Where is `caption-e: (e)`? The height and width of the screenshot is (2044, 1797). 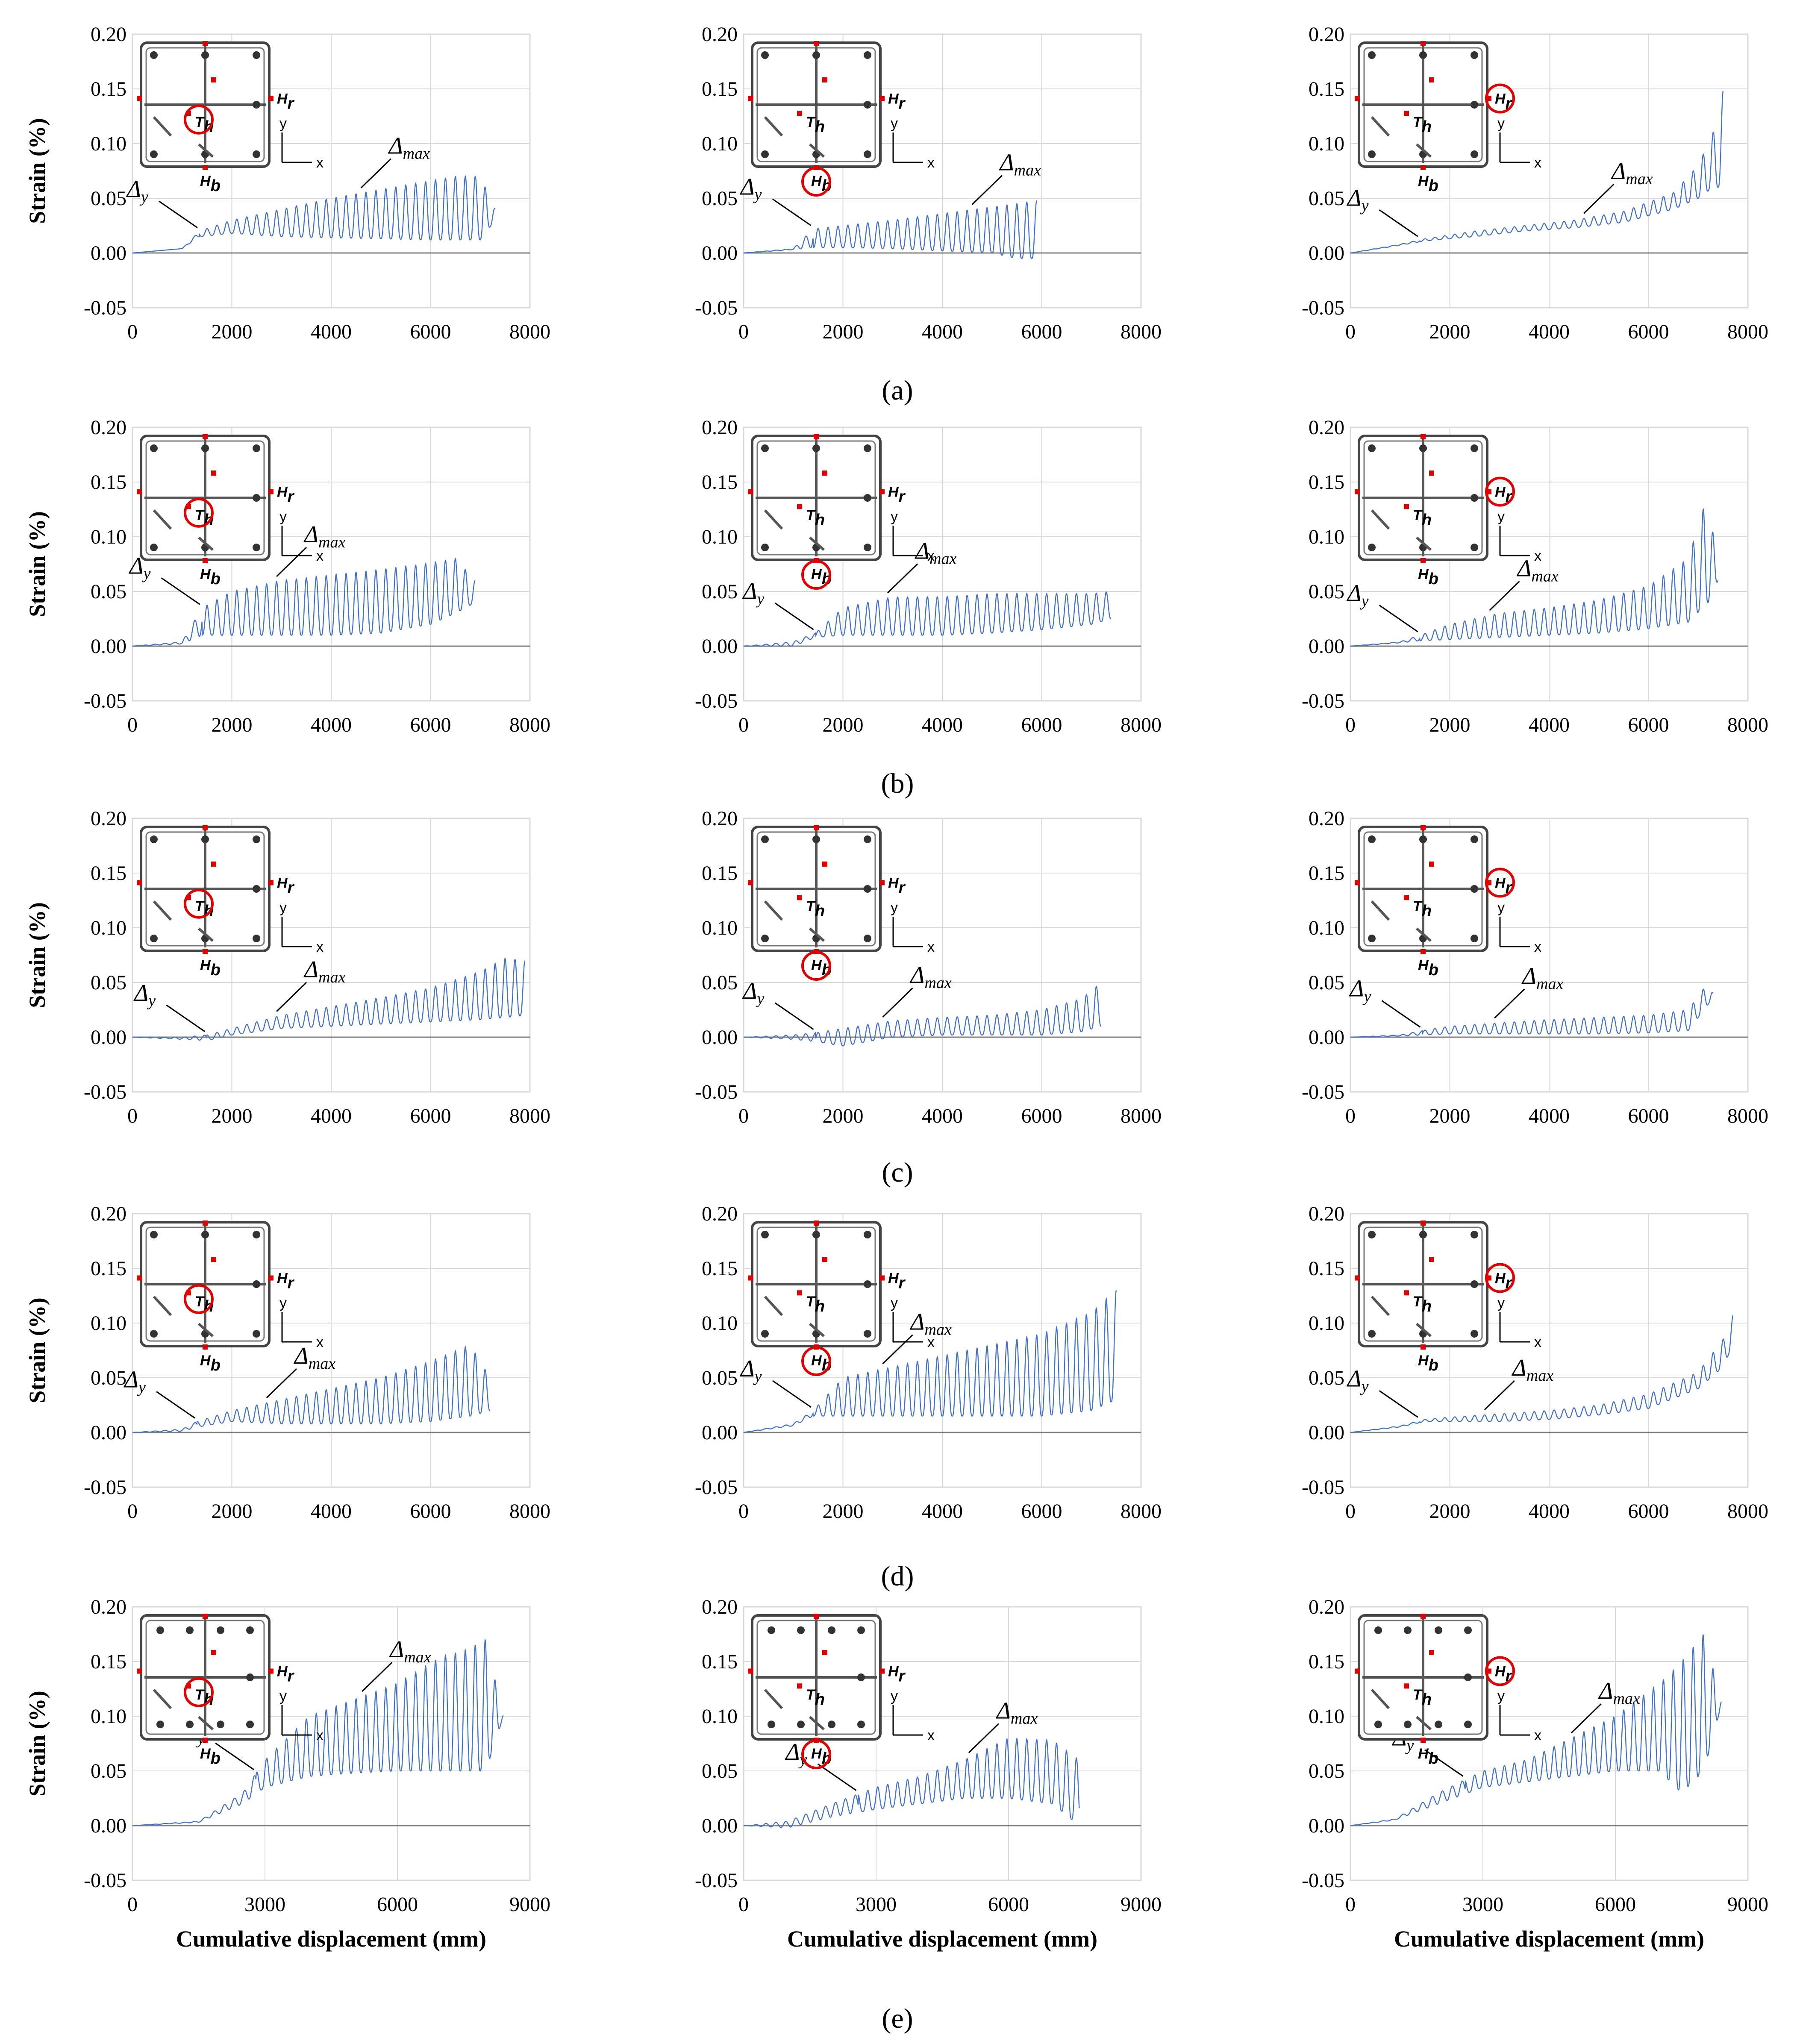
caption-e: (e) is located at coordinates (897, 2019).